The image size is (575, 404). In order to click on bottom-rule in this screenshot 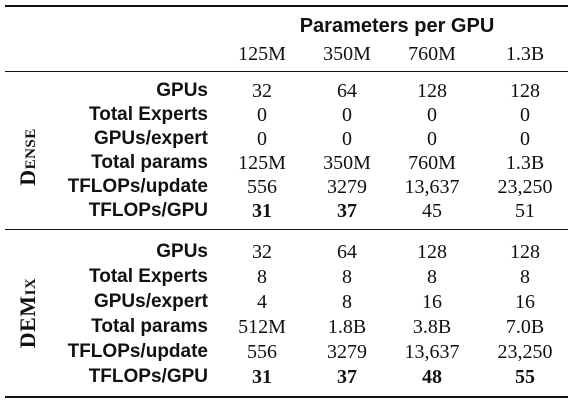, I will do `click(286, 397)`.